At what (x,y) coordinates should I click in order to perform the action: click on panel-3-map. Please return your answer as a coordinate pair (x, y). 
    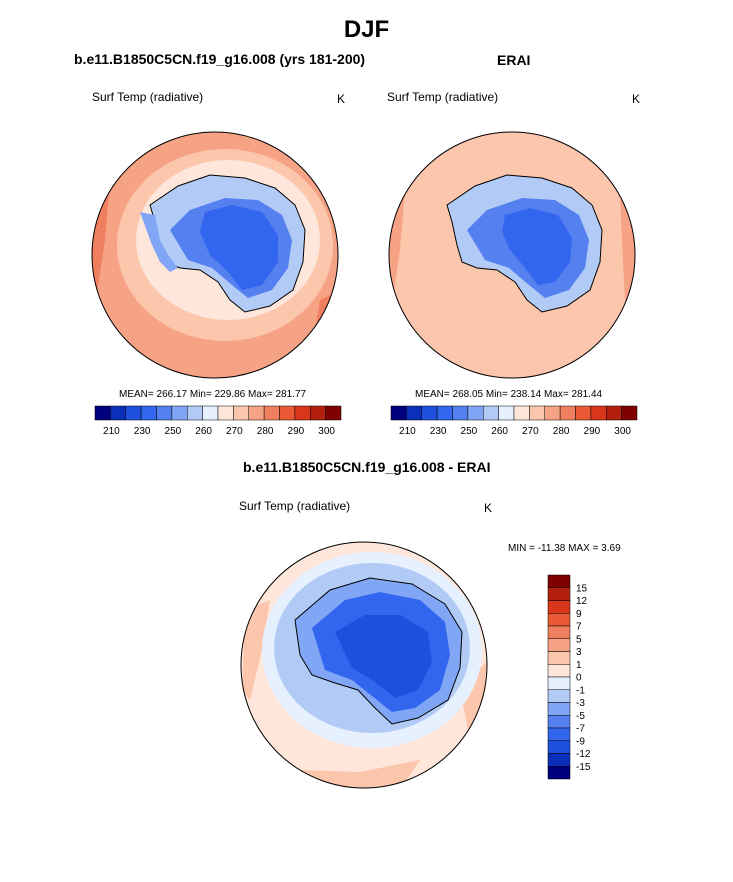
    Looking at the image, I should click on (364, 665).